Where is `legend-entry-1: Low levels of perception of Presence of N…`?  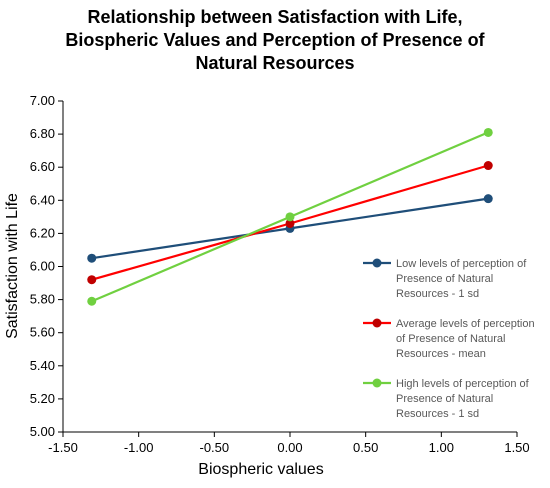 legend-entry-1: Low levels of perception of Presence of N… is located at coordinates (445, 279).